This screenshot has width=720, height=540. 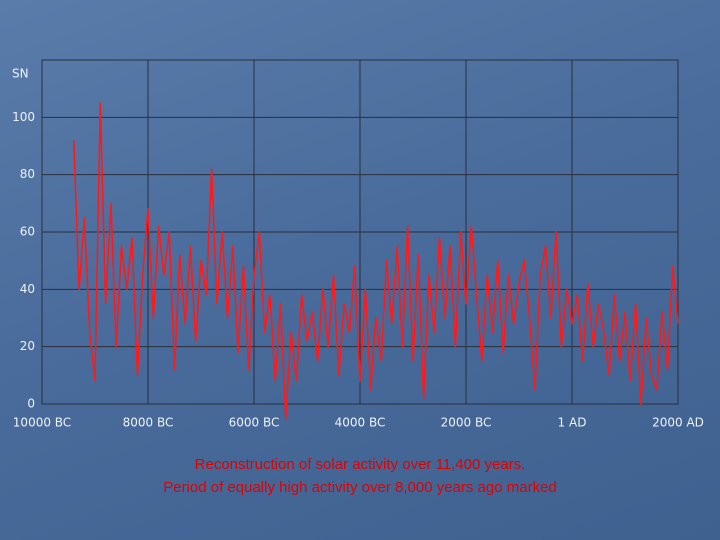 What do you see at coordinates (678, 423) in the screenshot?
I see `x-tick-label: 2000 AD` at bounding box center [678, 423].